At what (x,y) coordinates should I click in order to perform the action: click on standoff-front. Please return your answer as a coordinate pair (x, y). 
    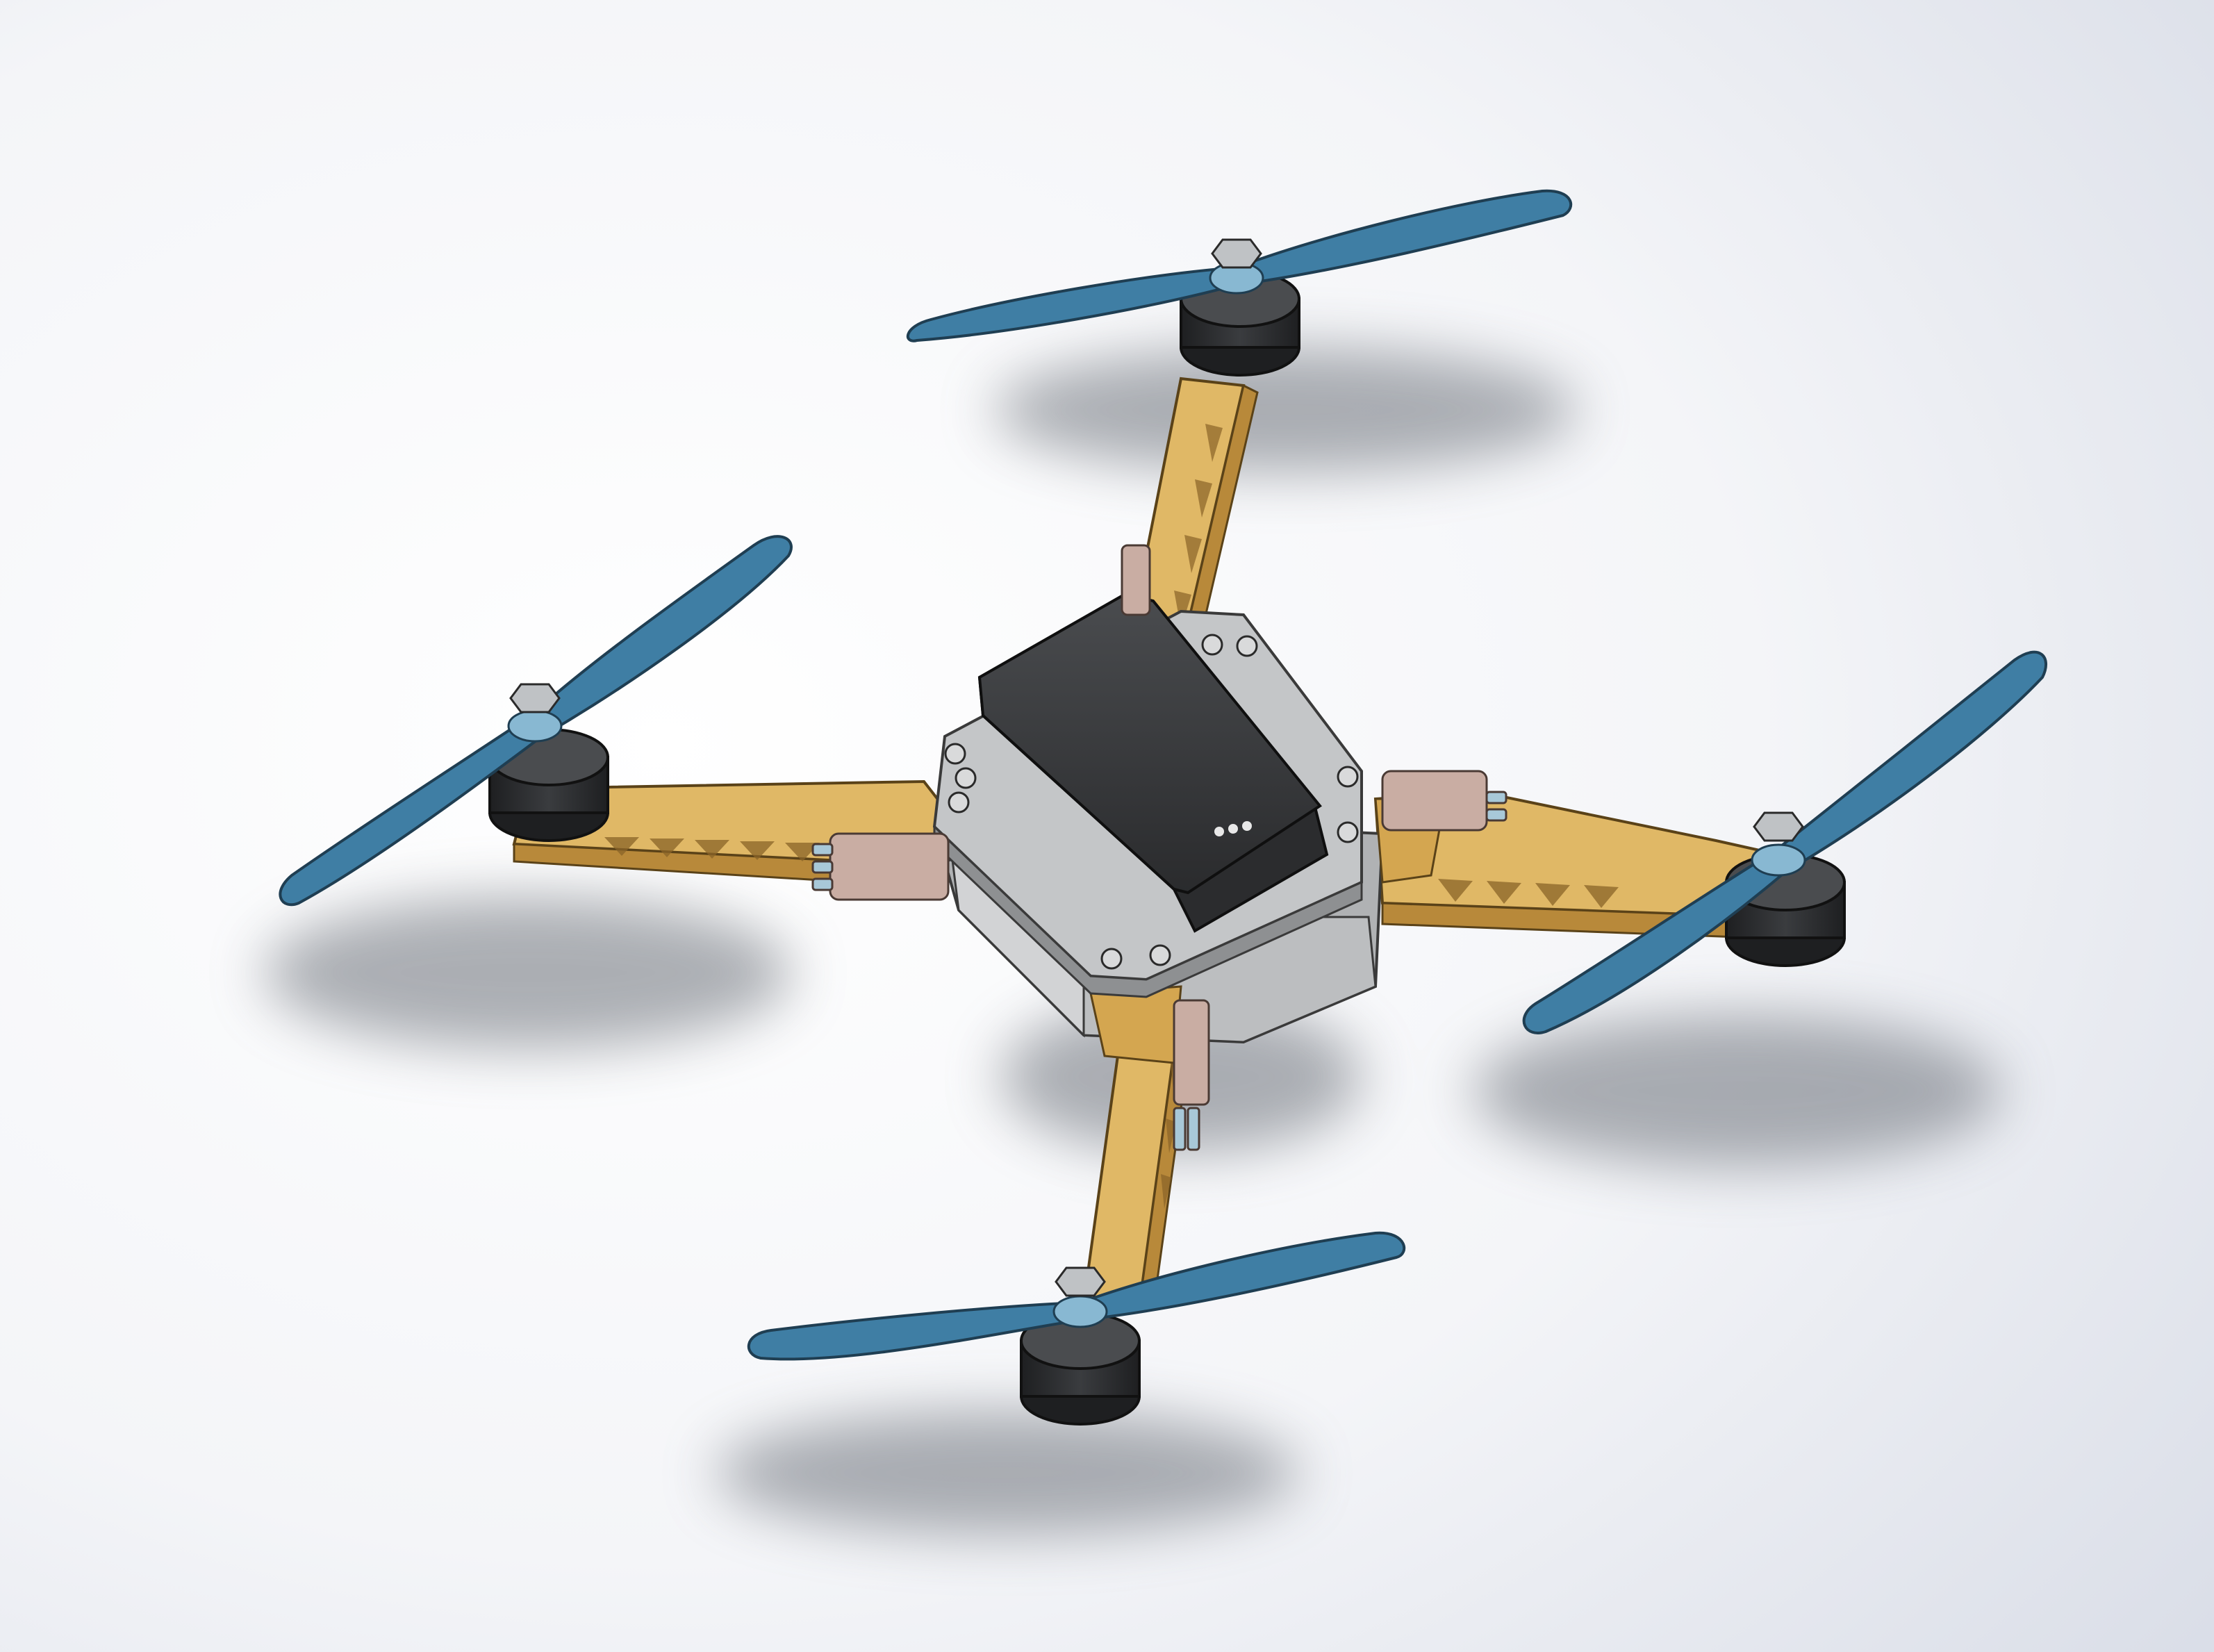
    Looking at the image, I should click on (1191, 1052).